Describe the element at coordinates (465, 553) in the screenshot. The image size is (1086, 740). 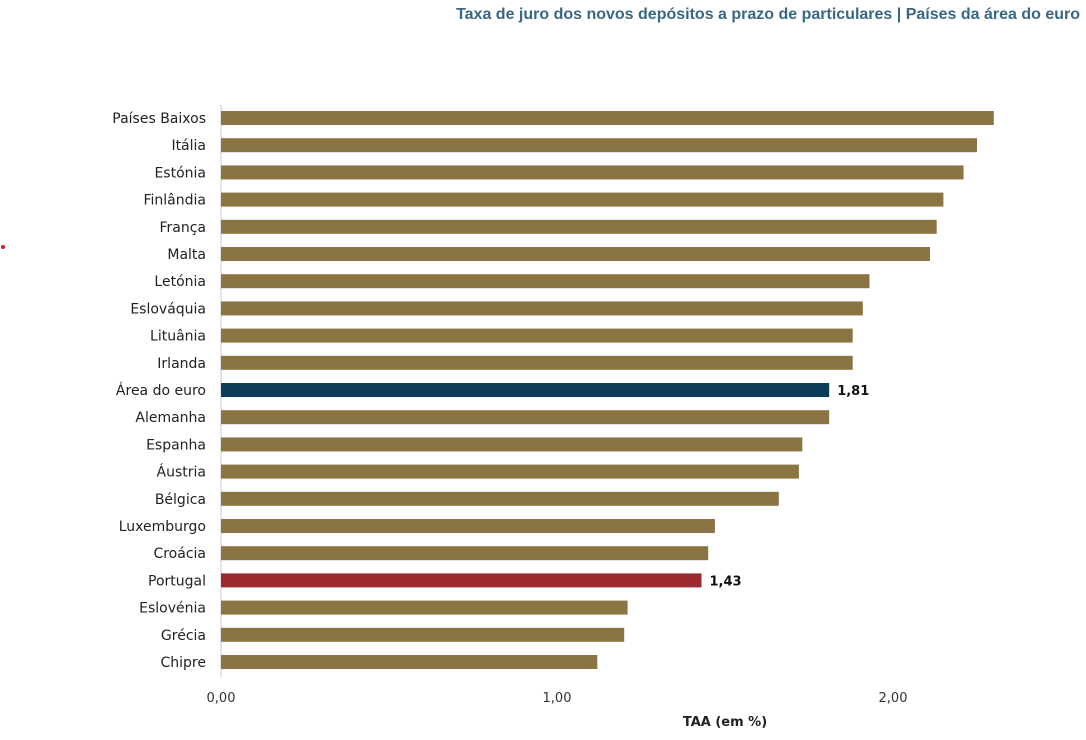
I see `bar-croacia` at that location.